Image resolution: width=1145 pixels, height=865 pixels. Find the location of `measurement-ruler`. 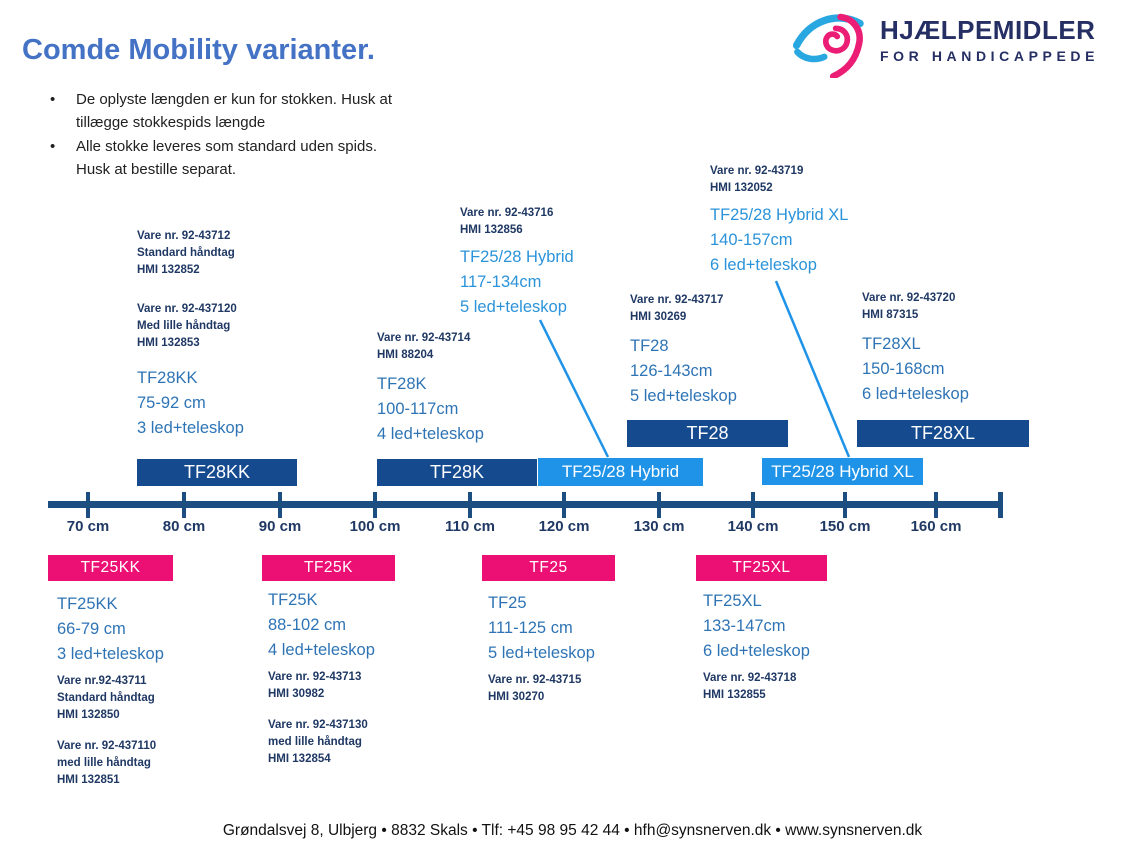

measurement-ruler is located at coordinates (525, 504).